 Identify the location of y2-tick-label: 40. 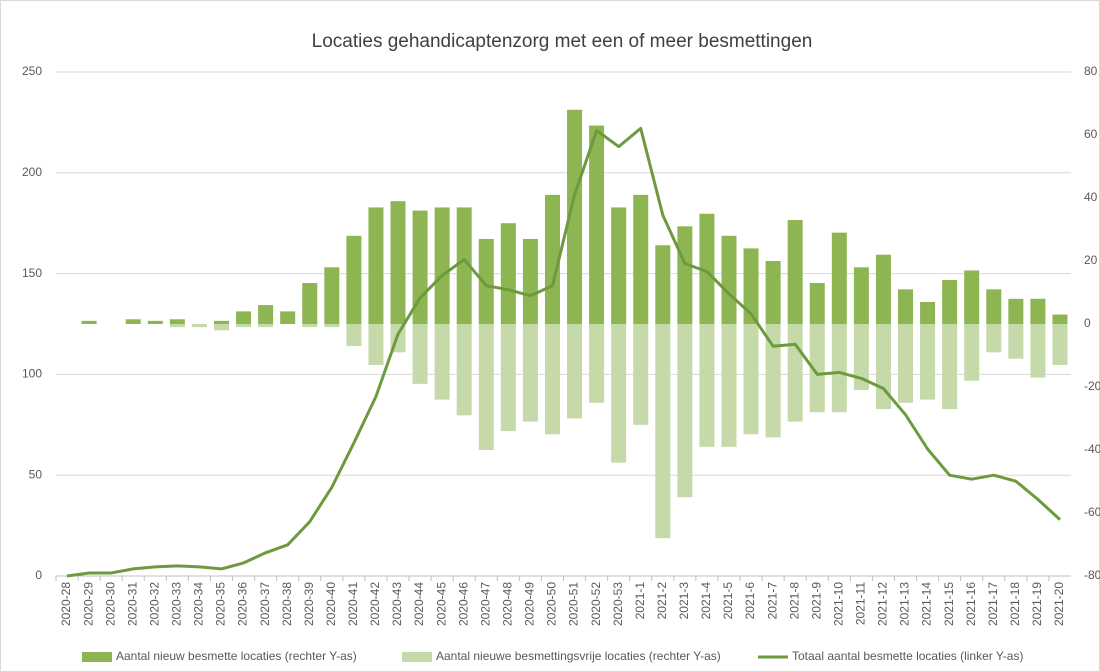
(1091, 197).